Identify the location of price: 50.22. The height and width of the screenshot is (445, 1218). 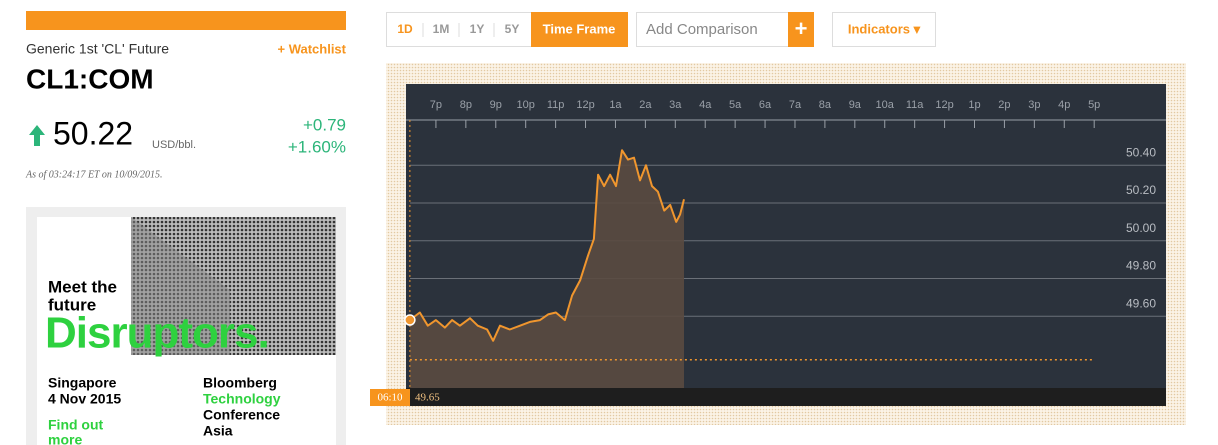
(93, 133).